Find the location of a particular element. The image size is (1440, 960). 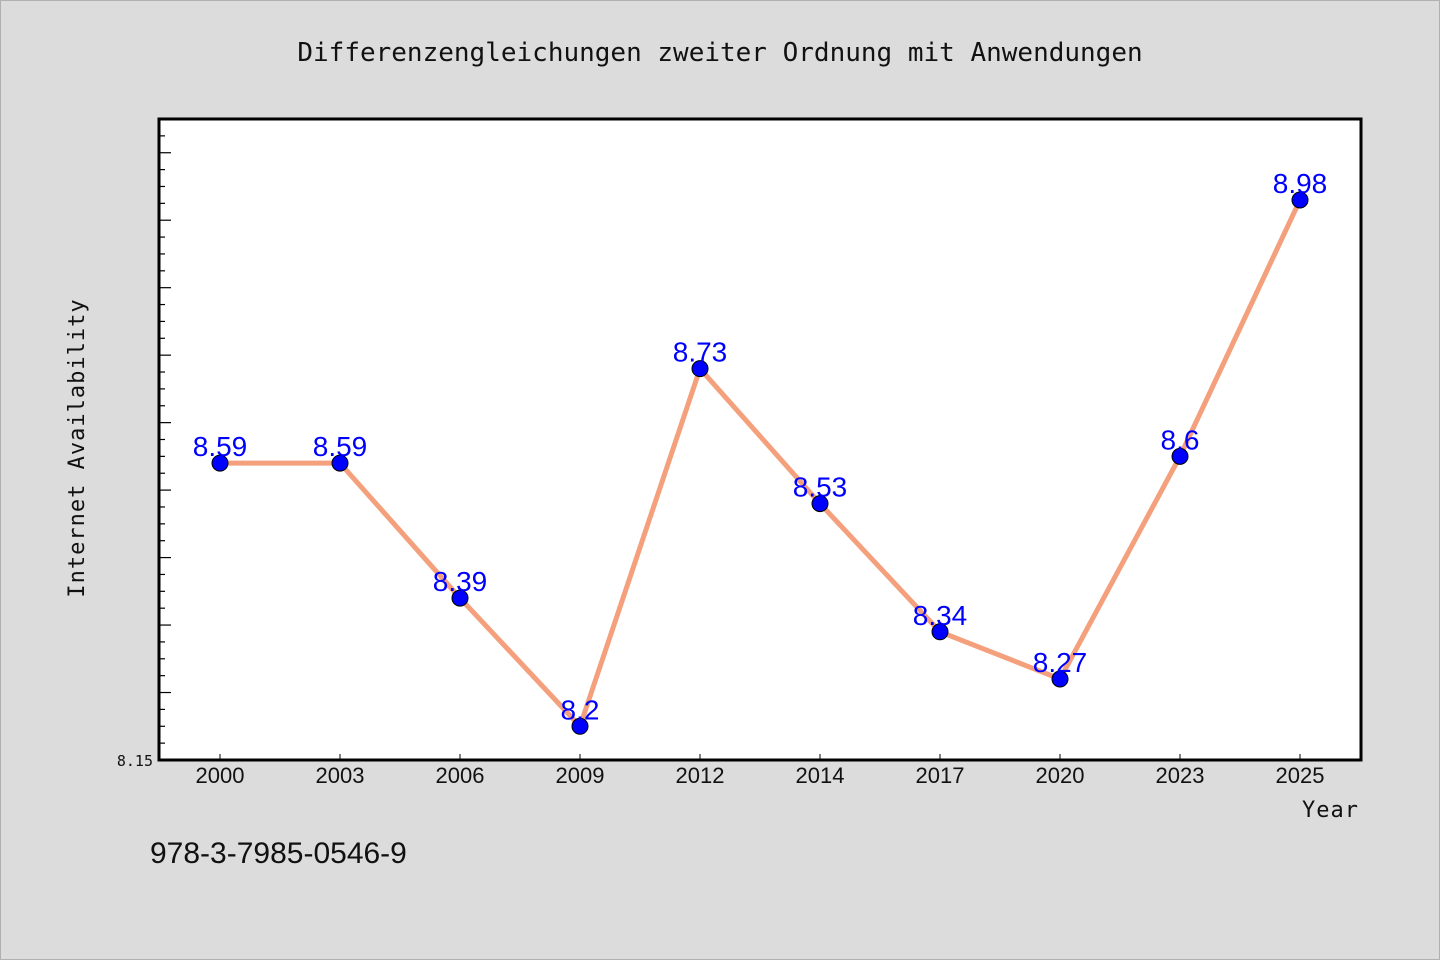

data-label: 8.2 is located at coordinates (580, 709).